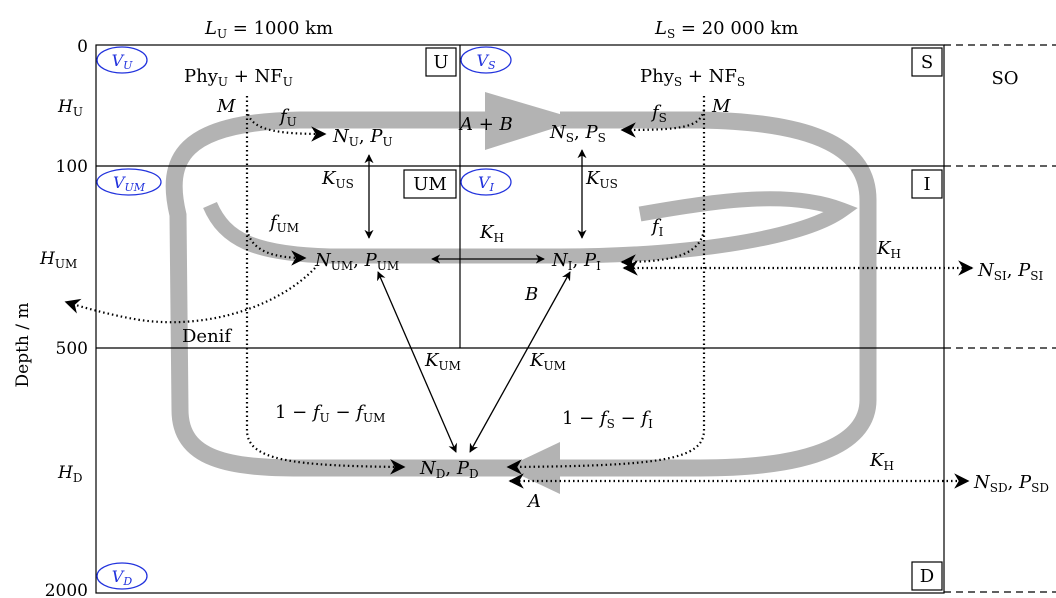  What do you see at coordinates (888, 249) in the screenshot?
I see `label-kh-si: KH` at bounding box center [888, 249].